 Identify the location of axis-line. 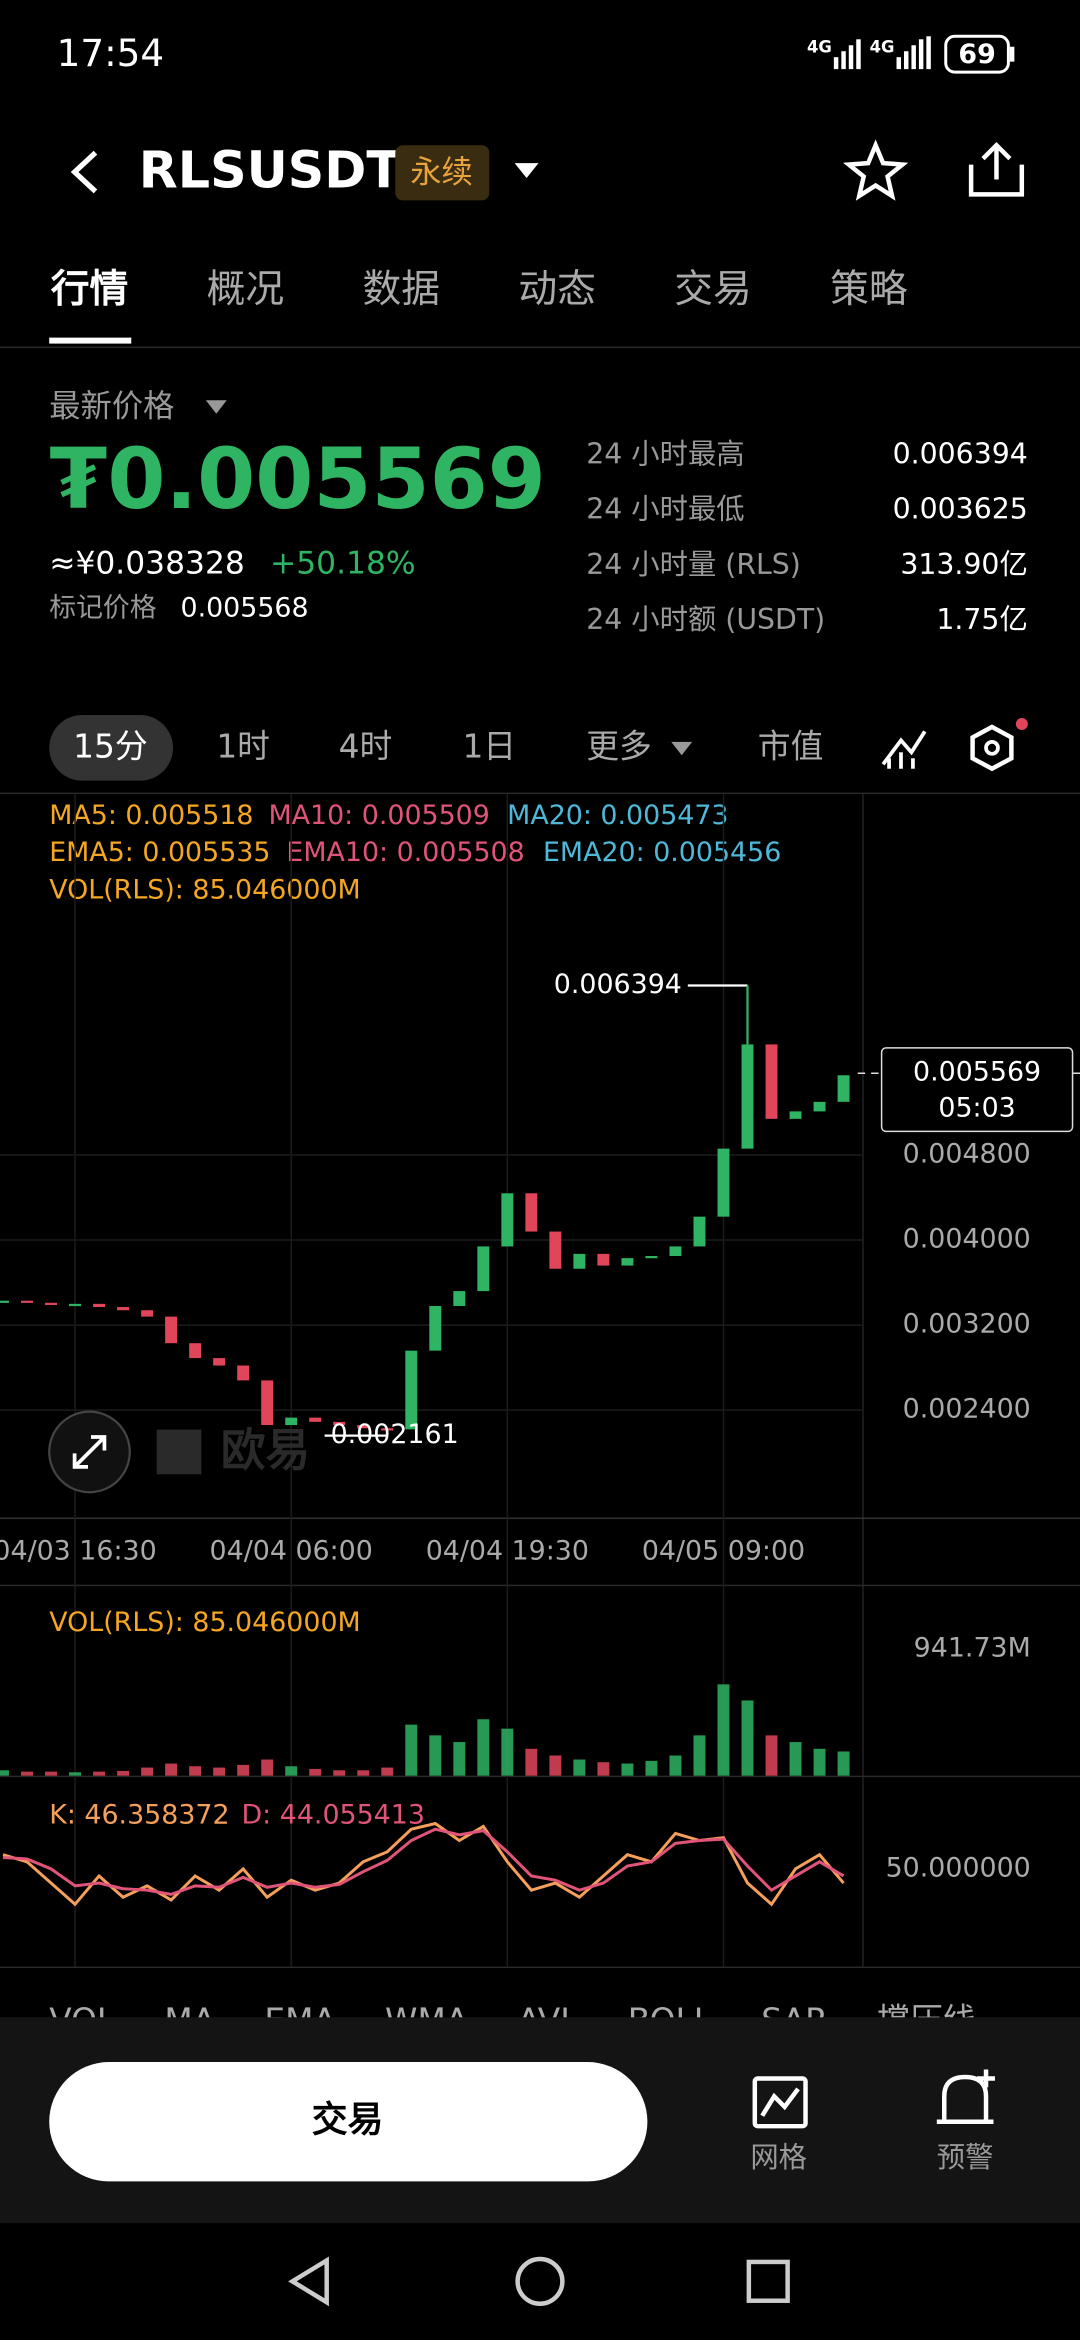
(540, 1518).